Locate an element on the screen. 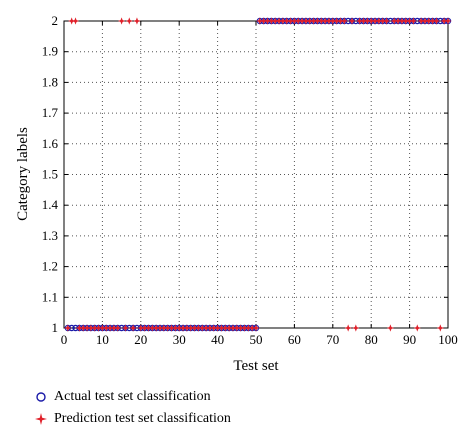  x-tick-label: 40 is located at coordinates (217, 339).